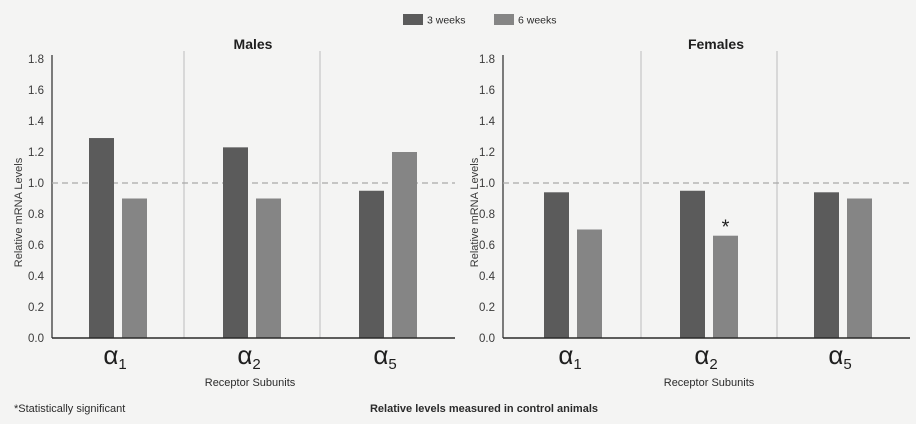 The image size is (916, 424). I want to click on legend-label-1: 3 weeks, so click(446, 21).